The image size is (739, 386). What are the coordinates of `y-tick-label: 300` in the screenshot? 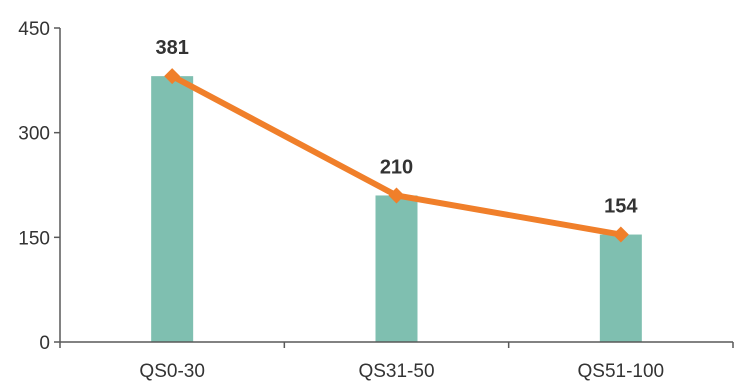 It's located at (34, 134).